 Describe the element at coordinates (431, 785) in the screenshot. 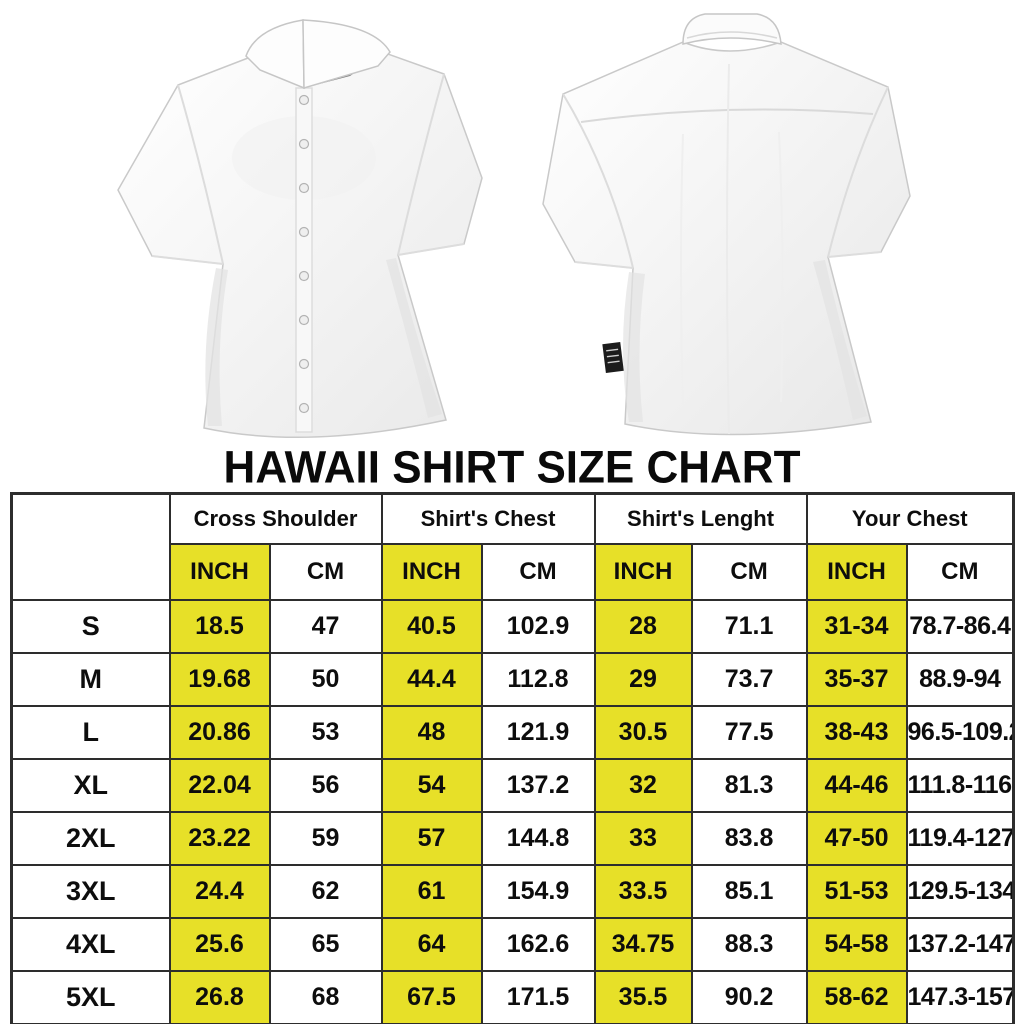

I see `cell-shirts-chest-inch: 54` at that location.